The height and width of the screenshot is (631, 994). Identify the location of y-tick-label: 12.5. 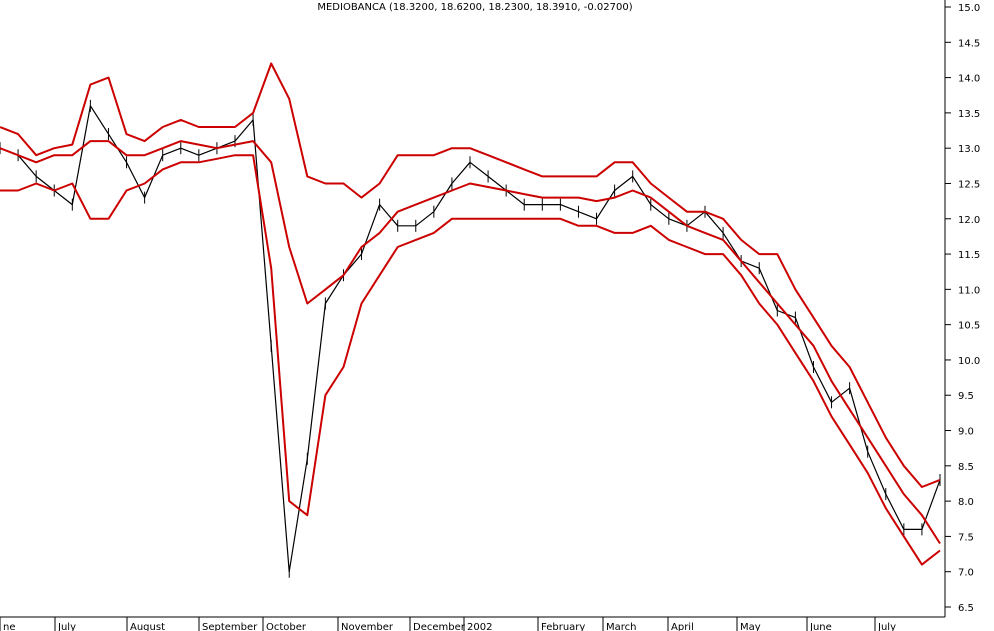
(969, 184).